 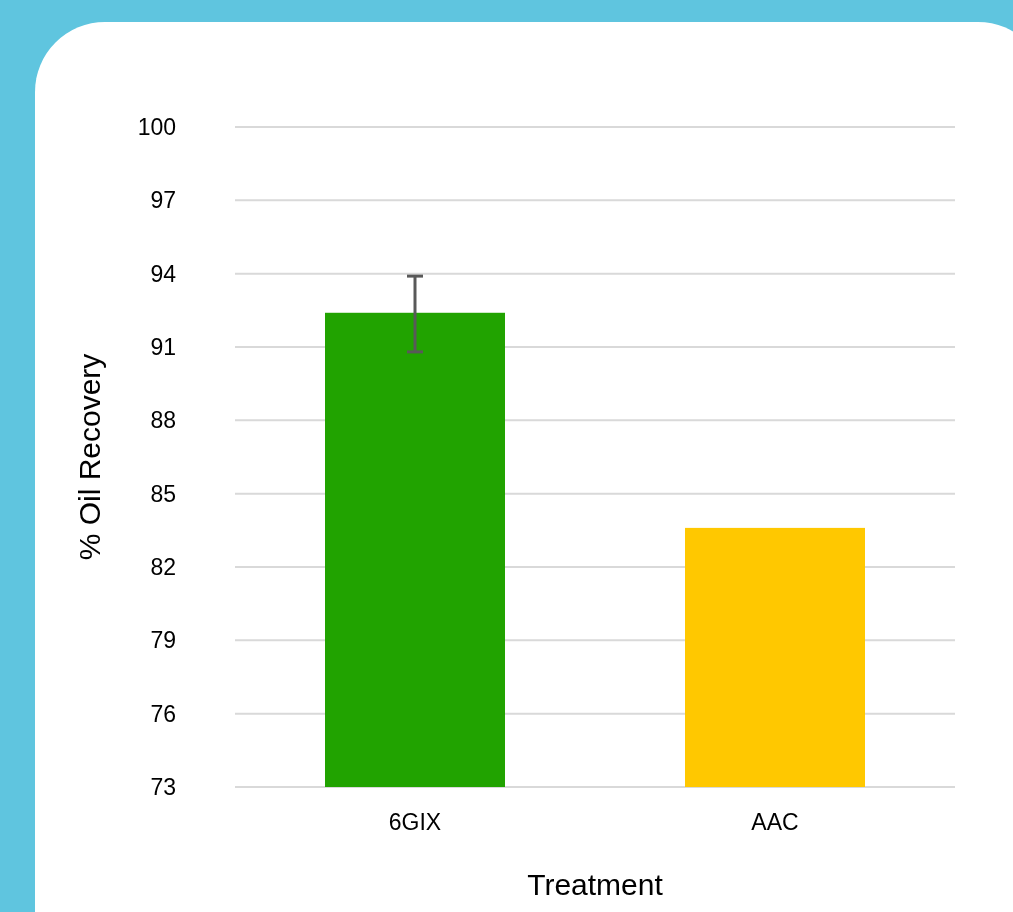 What do you see at coordinates (163, 640) in the screenshot?
I see `y-tick-label: 79` at bounding box center [163, 640].